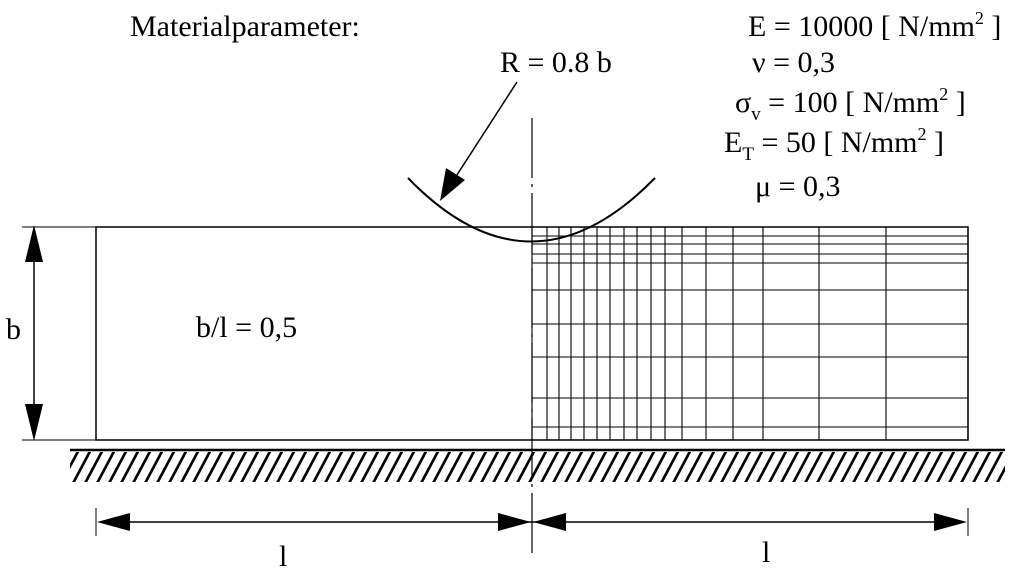  Describe the element at coordinates (850, 104) in the screenshot. I see `param-yield-stress: σv = 100 [ N/mm2 ]` at that location.